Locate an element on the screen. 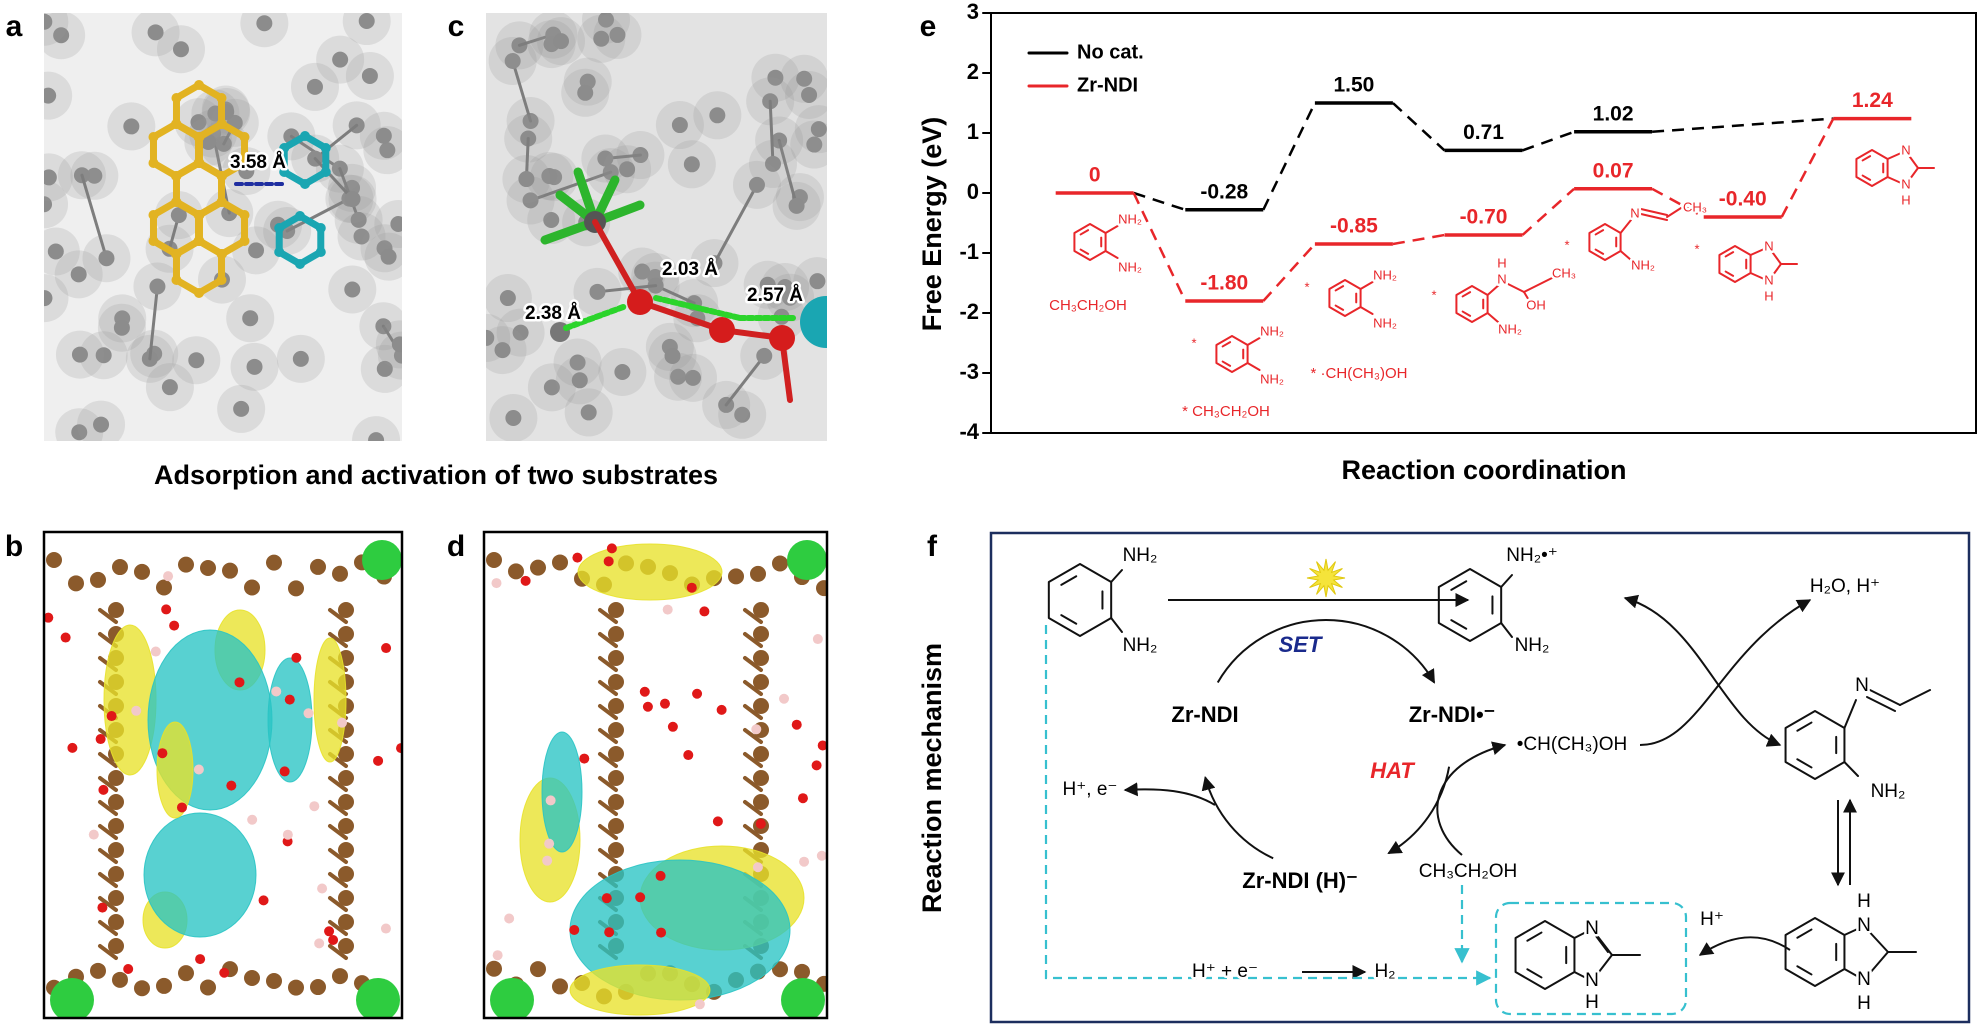 The height and width of the screenshot is (1028, 1980). structure-label: N is located at coordinates (1634, 212).